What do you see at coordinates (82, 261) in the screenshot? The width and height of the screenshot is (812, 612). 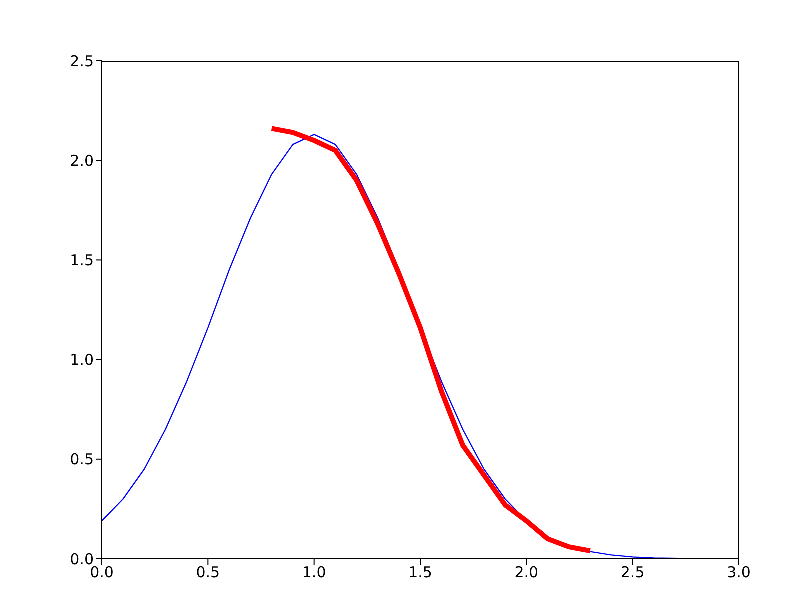 I see `y-tick-label: 1.5` at bounding box center [82, 261].